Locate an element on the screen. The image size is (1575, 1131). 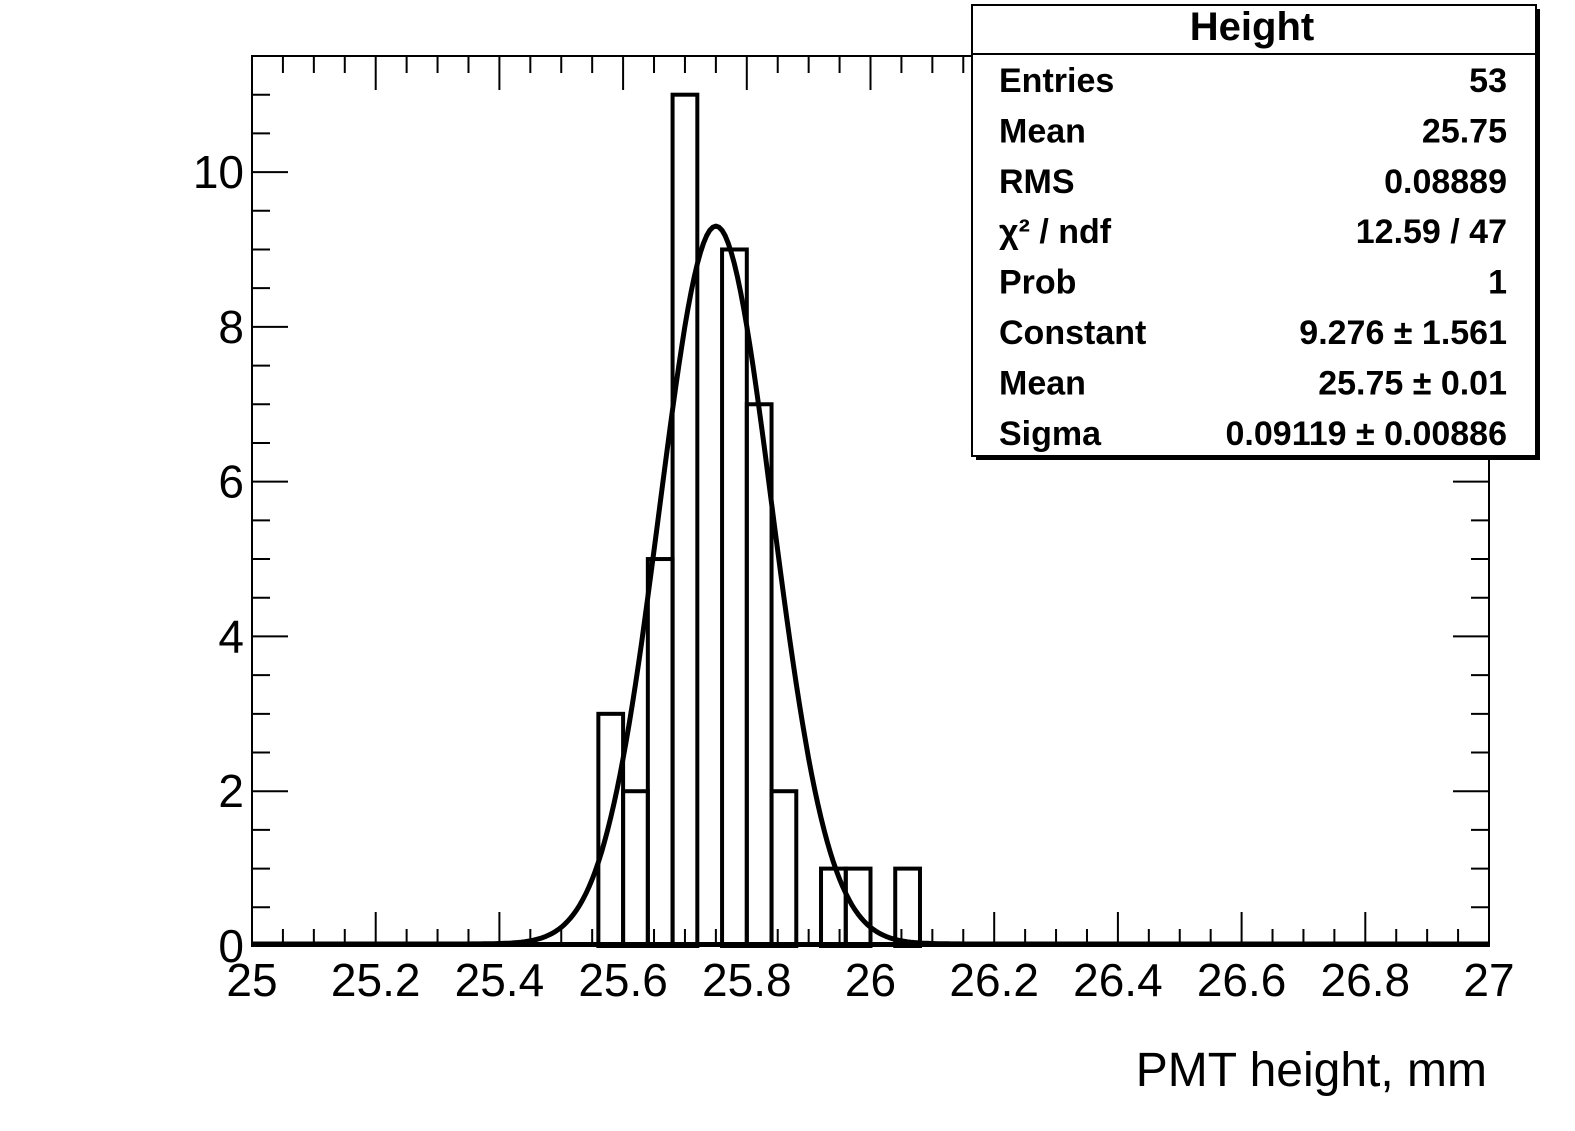
stats-row-value: 12.59 / 47 is located at coordinates (1431, 232).